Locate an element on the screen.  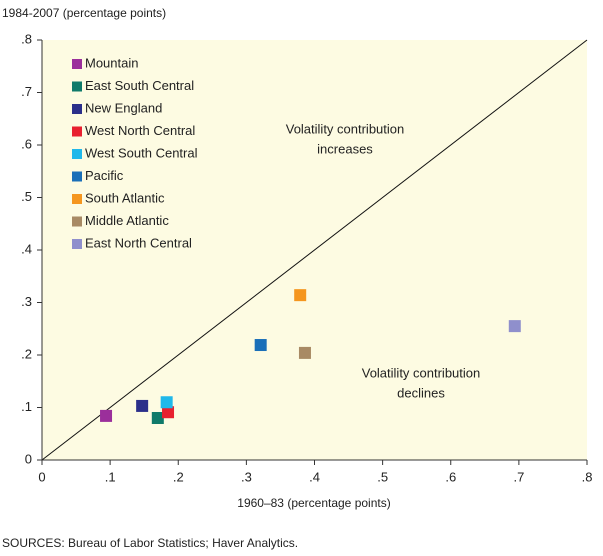
y-tick-label: .1 is located at coordinates (26, 406).